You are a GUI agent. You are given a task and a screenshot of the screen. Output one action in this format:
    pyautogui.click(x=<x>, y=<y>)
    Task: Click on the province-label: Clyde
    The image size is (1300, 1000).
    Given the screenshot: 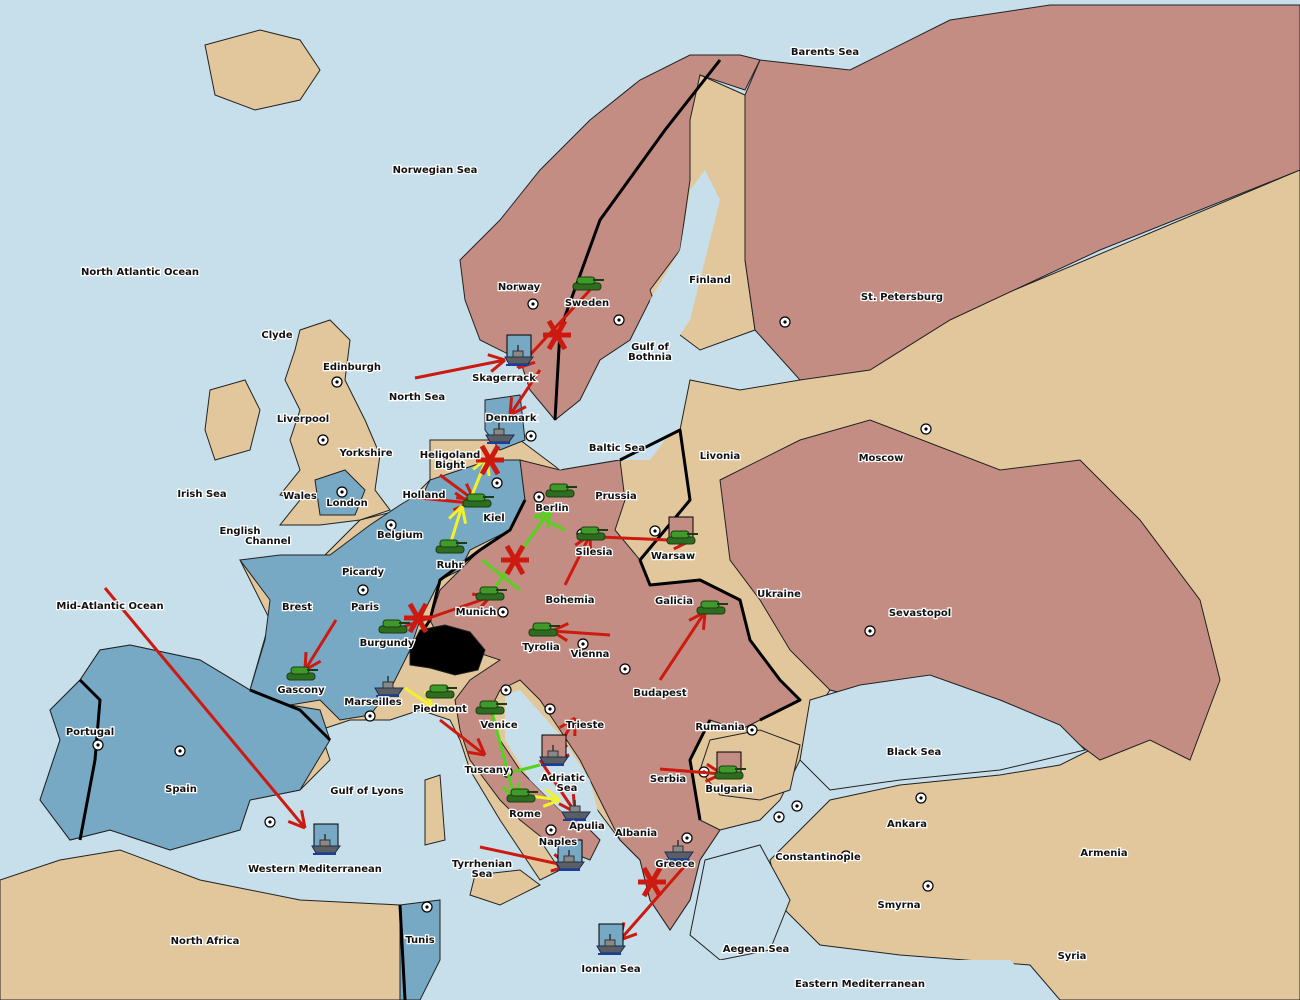 What is the action you would take?
    pyautogui.click(x=276, y=335)
    